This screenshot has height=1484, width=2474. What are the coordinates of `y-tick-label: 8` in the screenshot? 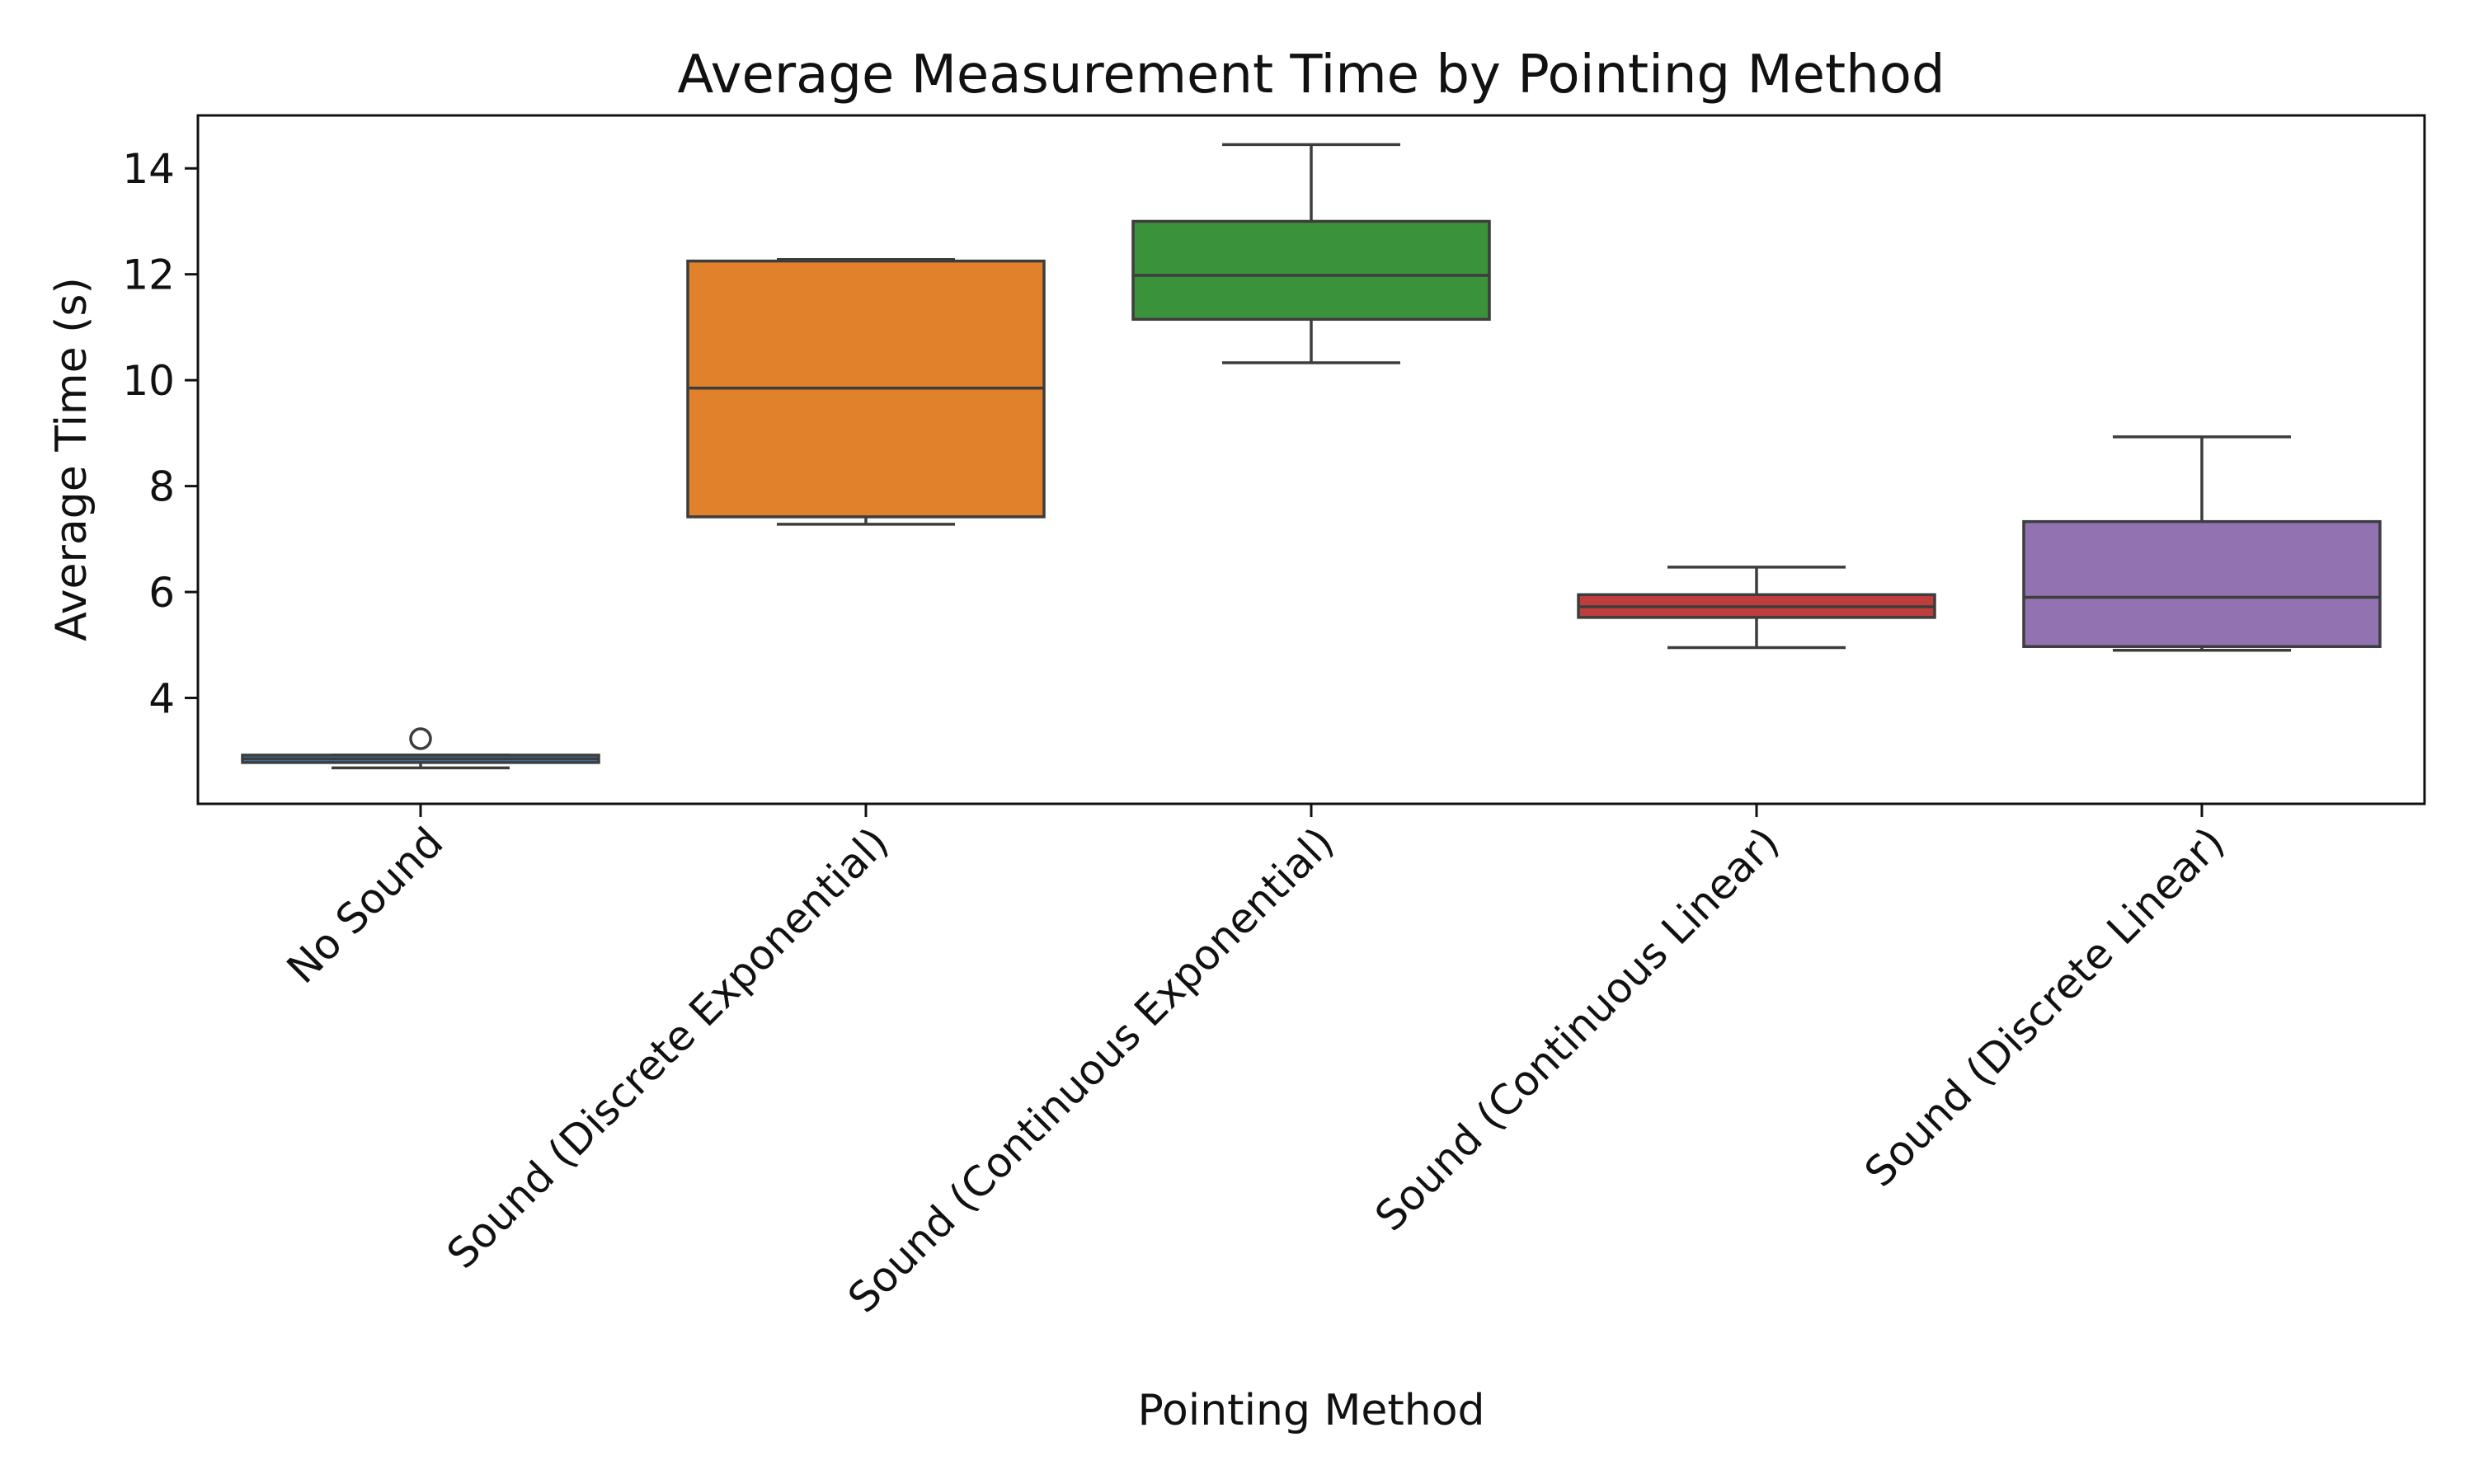 It's located at (161, 487).